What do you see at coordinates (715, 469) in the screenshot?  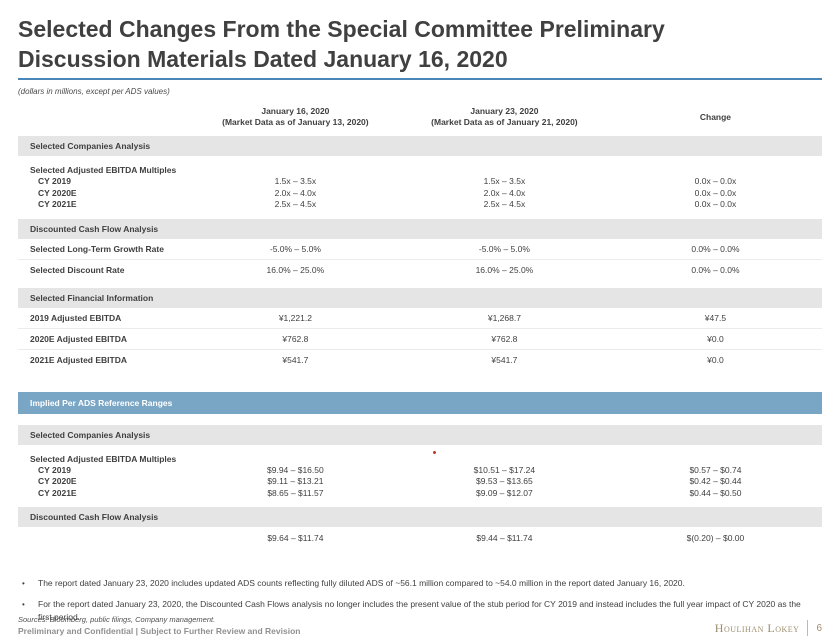 I see `value-change: $0.57 – $0.74` at bounding box center [715, 469].